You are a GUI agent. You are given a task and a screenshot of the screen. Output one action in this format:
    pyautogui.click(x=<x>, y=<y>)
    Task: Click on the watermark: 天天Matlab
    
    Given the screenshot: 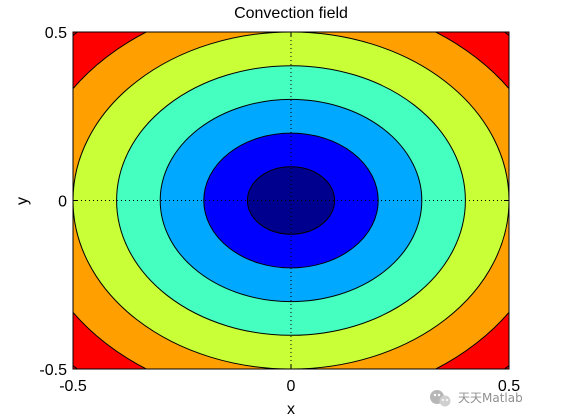 What is the action you would take?
    pyautogui.click(x=476, y=398)
    